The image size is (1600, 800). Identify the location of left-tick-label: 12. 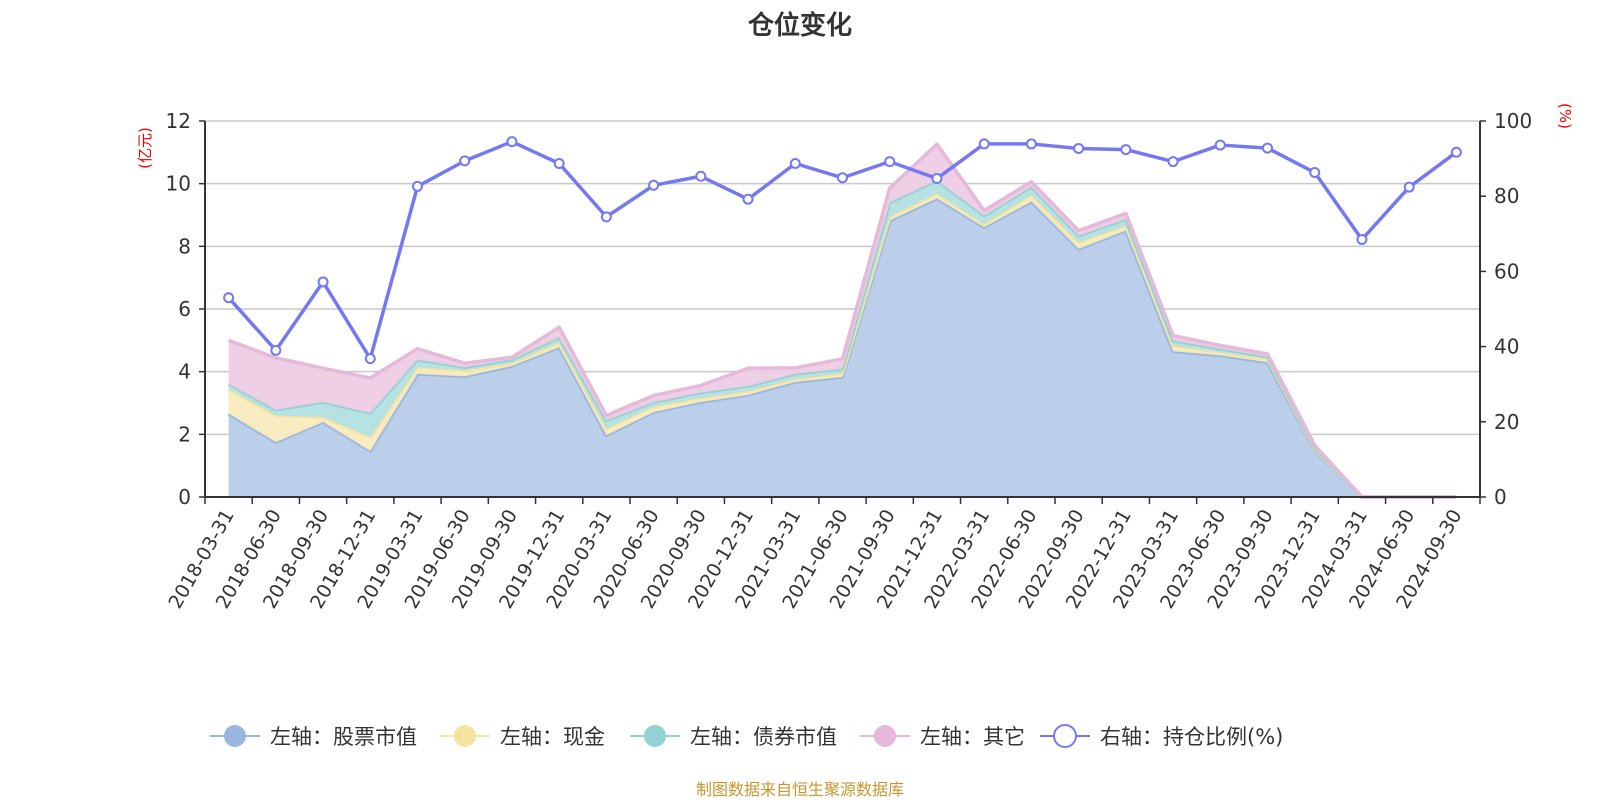
(178, 121).